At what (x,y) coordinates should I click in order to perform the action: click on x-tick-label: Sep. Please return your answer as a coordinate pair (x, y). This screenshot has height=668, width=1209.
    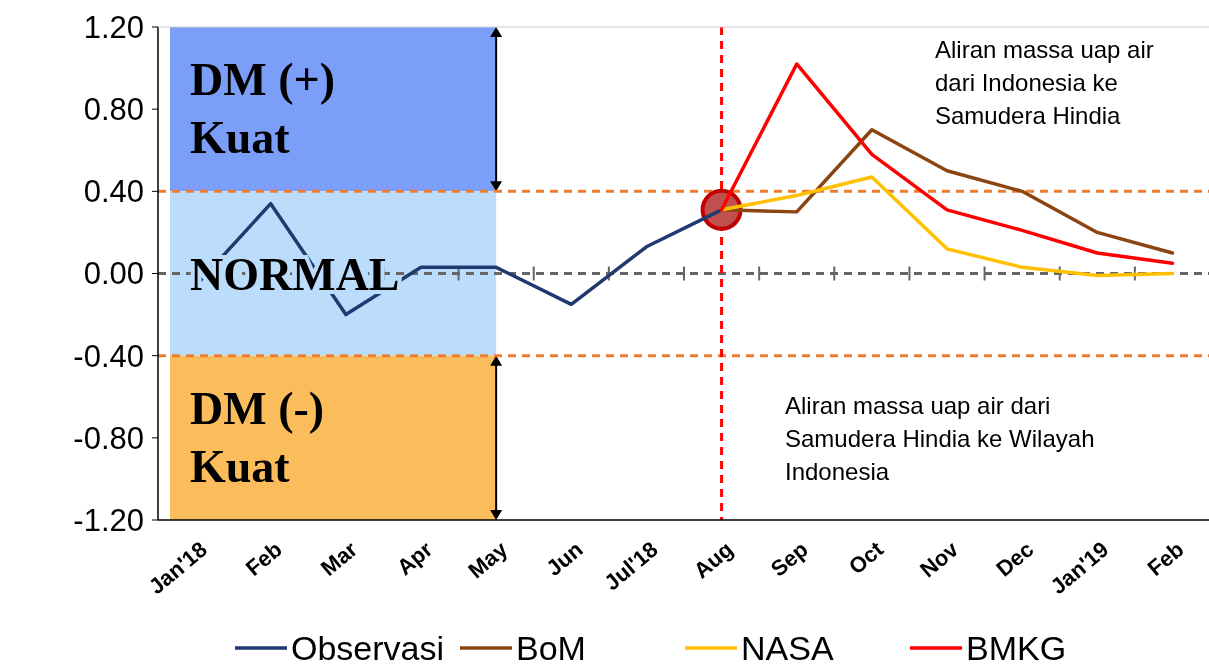
    Looking at the image, I should click on (789, 559).